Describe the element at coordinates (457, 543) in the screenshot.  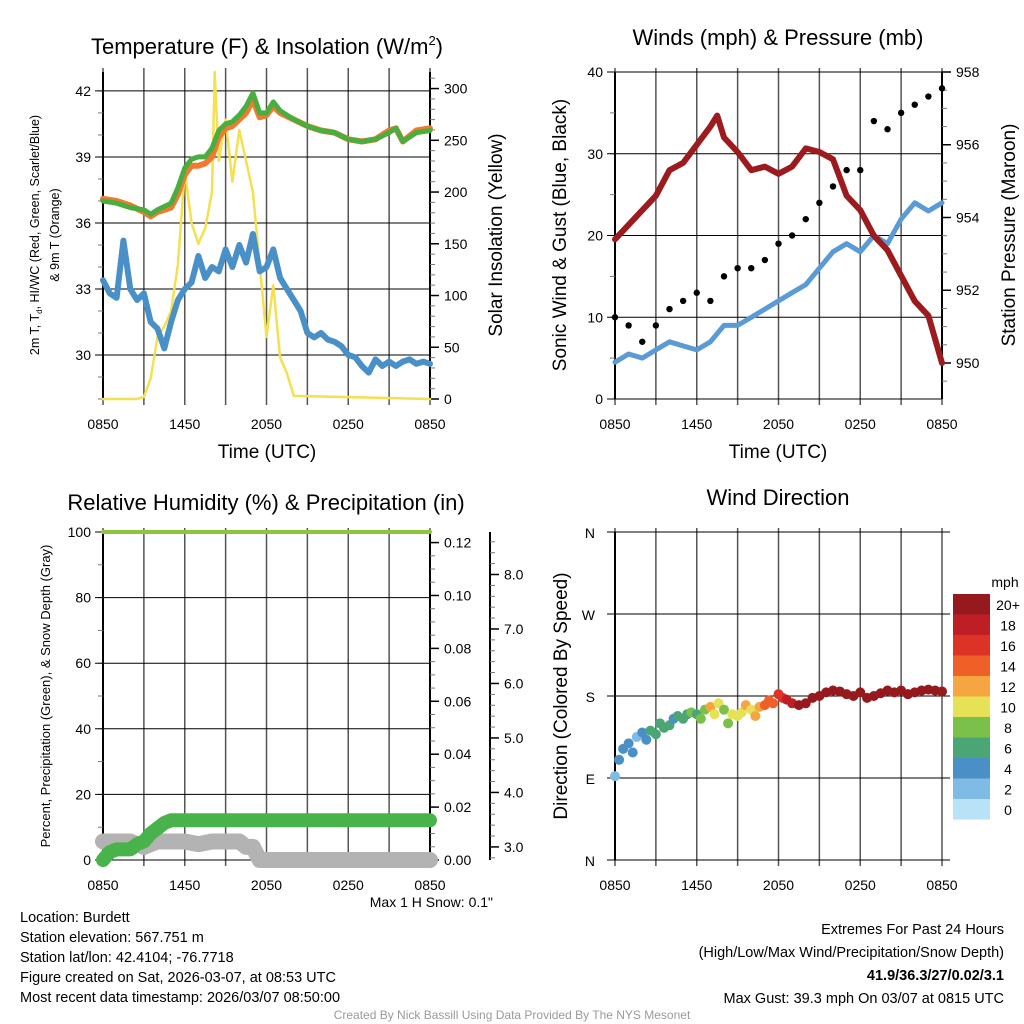
I see `rh-right-ytick: 0.12` at that location.